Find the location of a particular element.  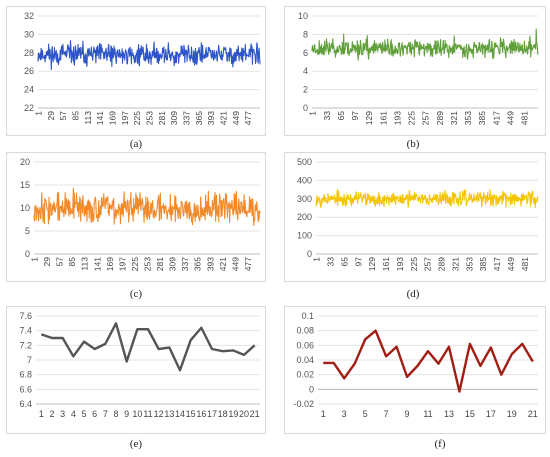

x-tick-label: 169 is located at coordinates (110, 264).